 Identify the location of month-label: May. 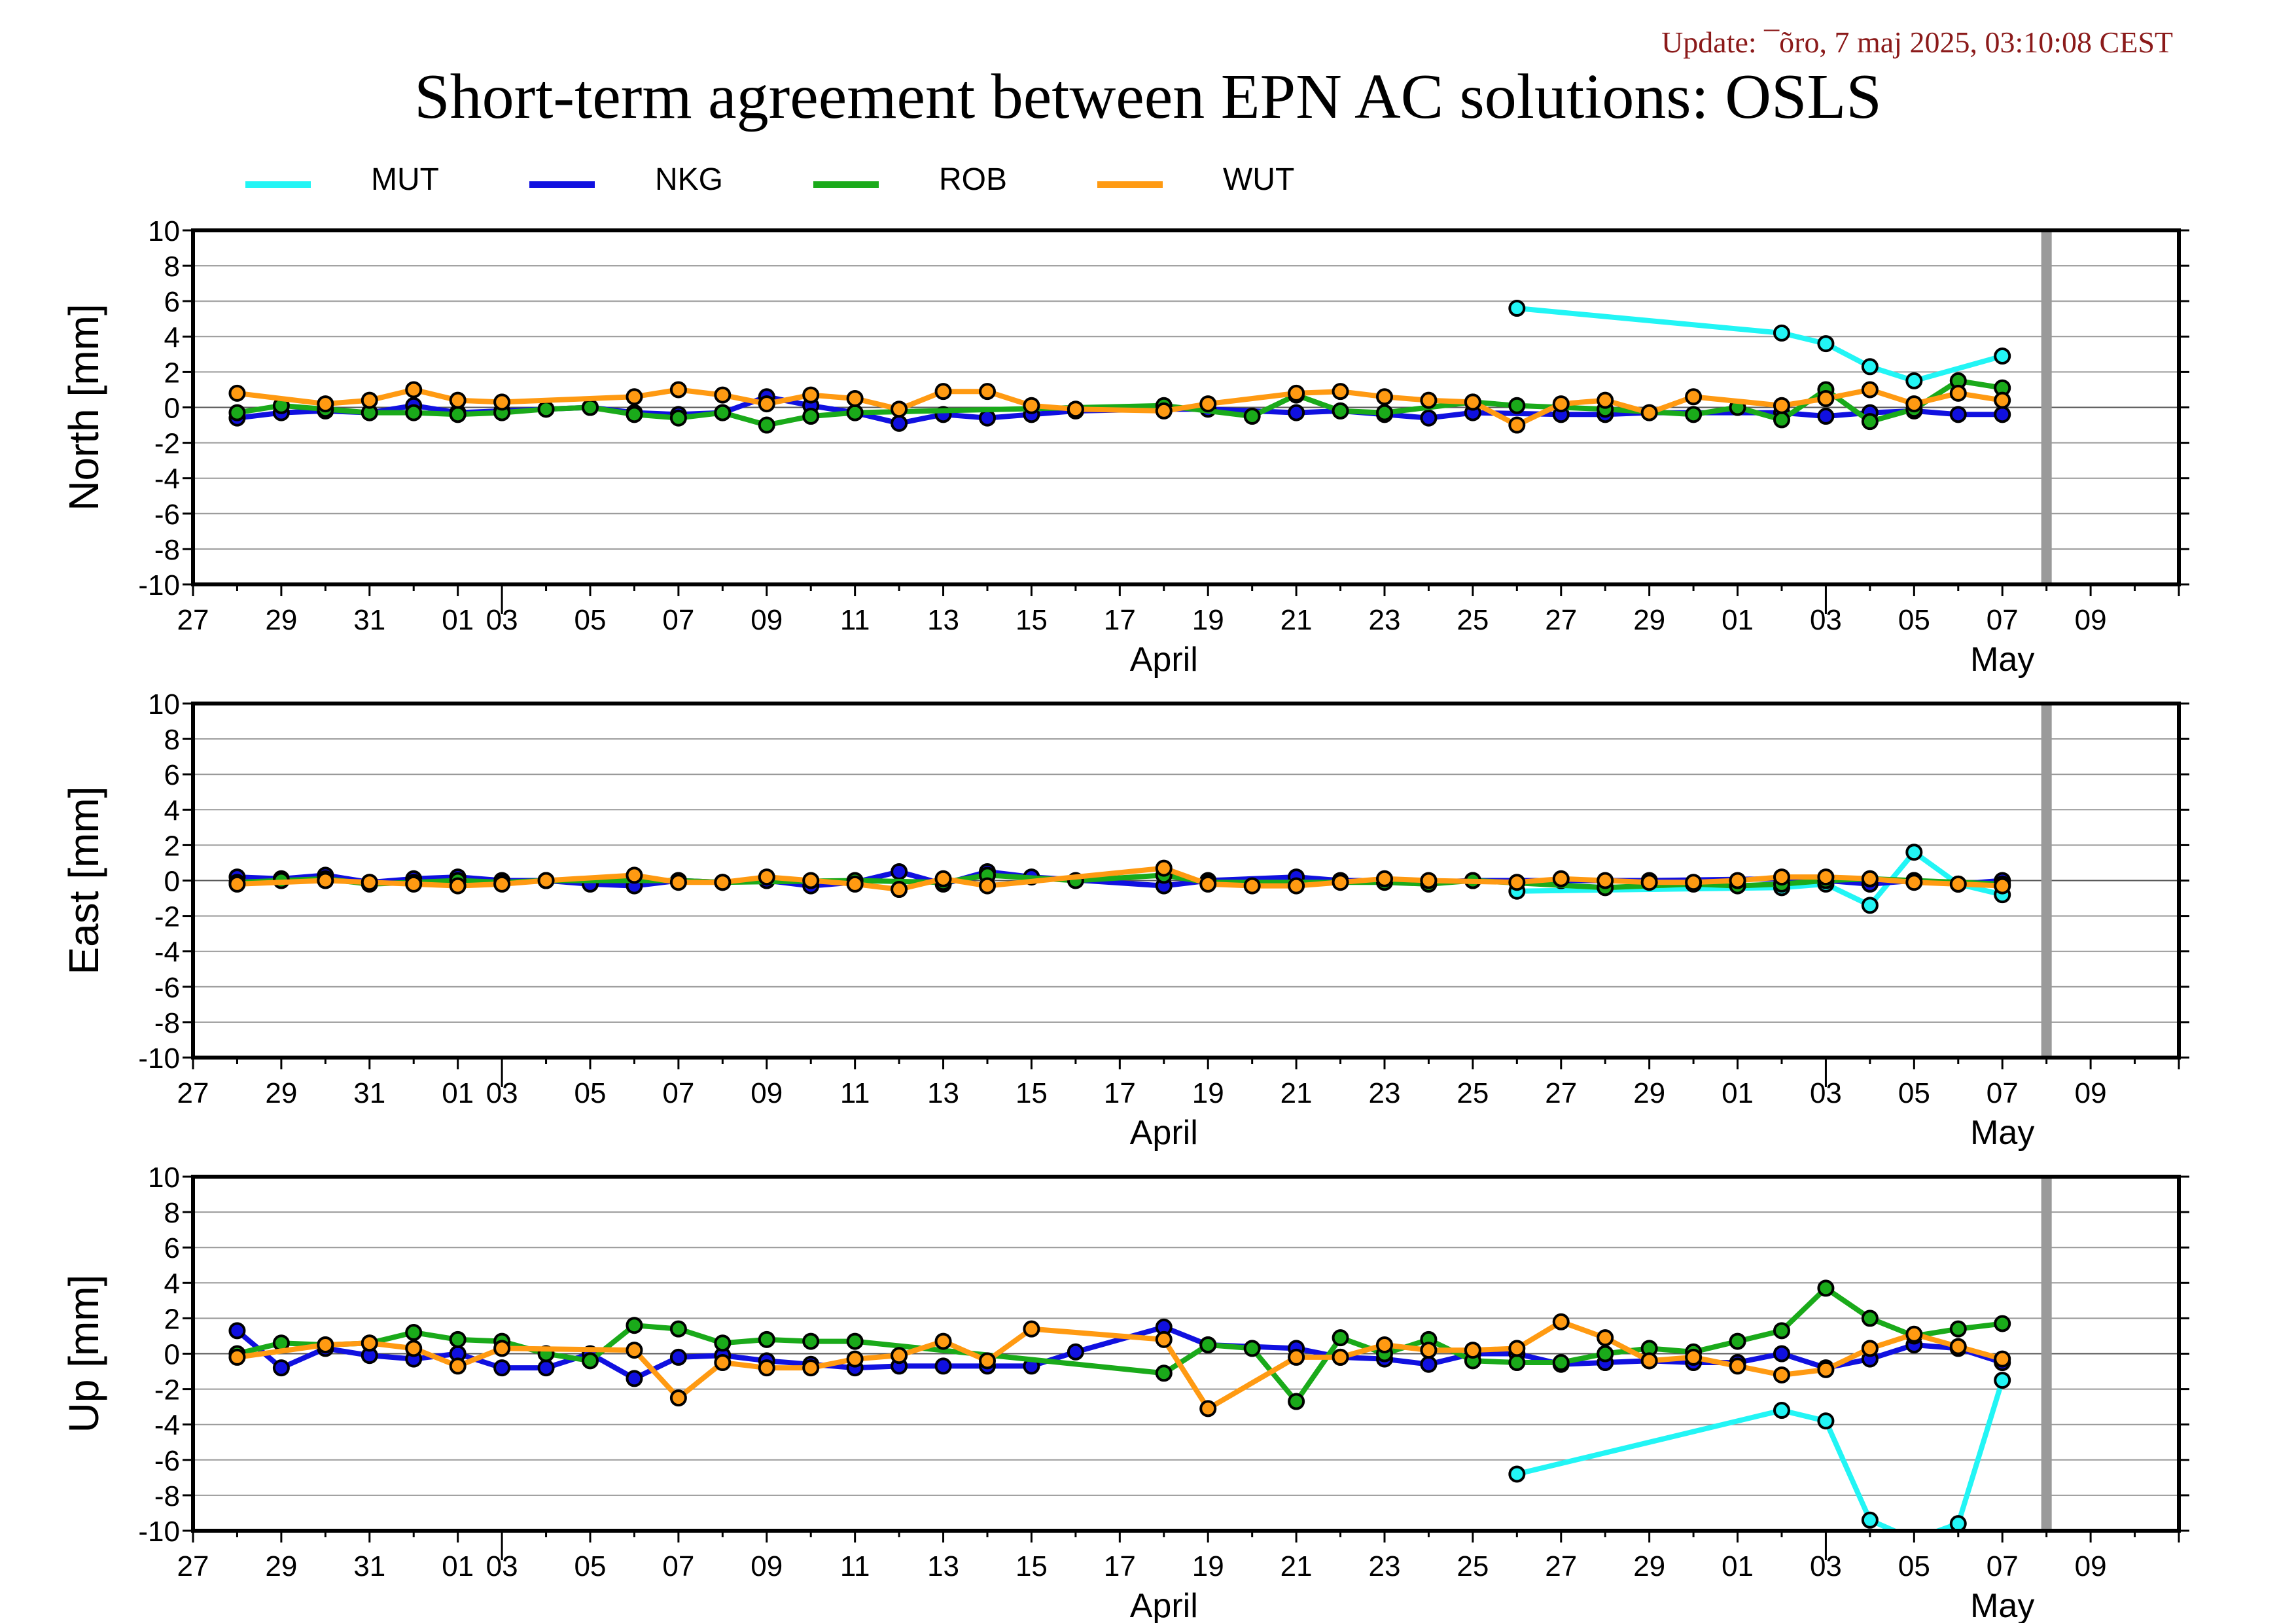
(2002, 660).